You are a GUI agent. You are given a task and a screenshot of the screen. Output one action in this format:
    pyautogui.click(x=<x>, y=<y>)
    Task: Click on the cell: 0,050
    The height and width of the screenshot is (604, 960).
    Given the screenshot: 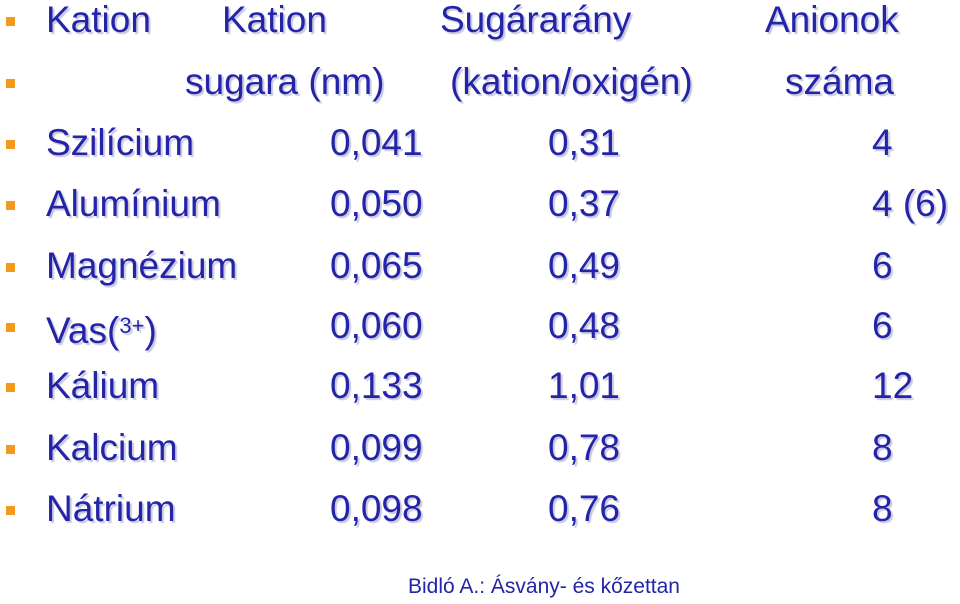 What is the action you would take?
    pyautogui.click(x=376, y=203)
    